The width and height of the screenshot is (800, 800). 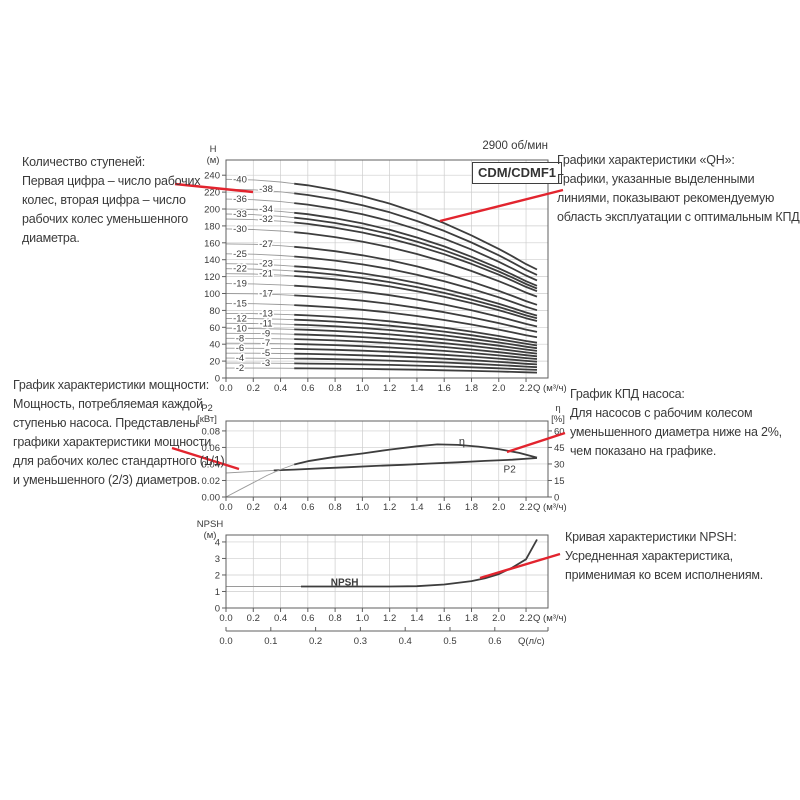 What do you see at coordinates (212, 243) in the screenshot?
I see `svg-text: 160` at bounding box center [212, 243].